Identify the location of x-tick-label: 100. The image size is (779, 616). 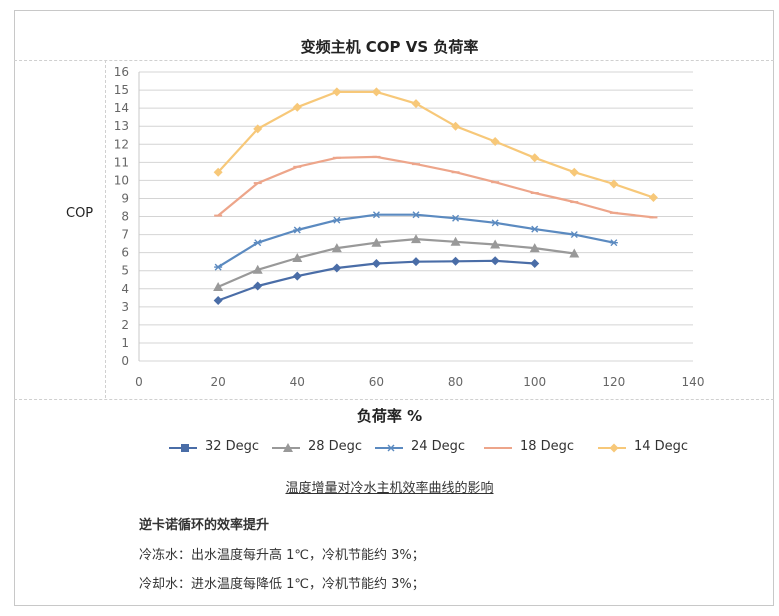
(534, 382).